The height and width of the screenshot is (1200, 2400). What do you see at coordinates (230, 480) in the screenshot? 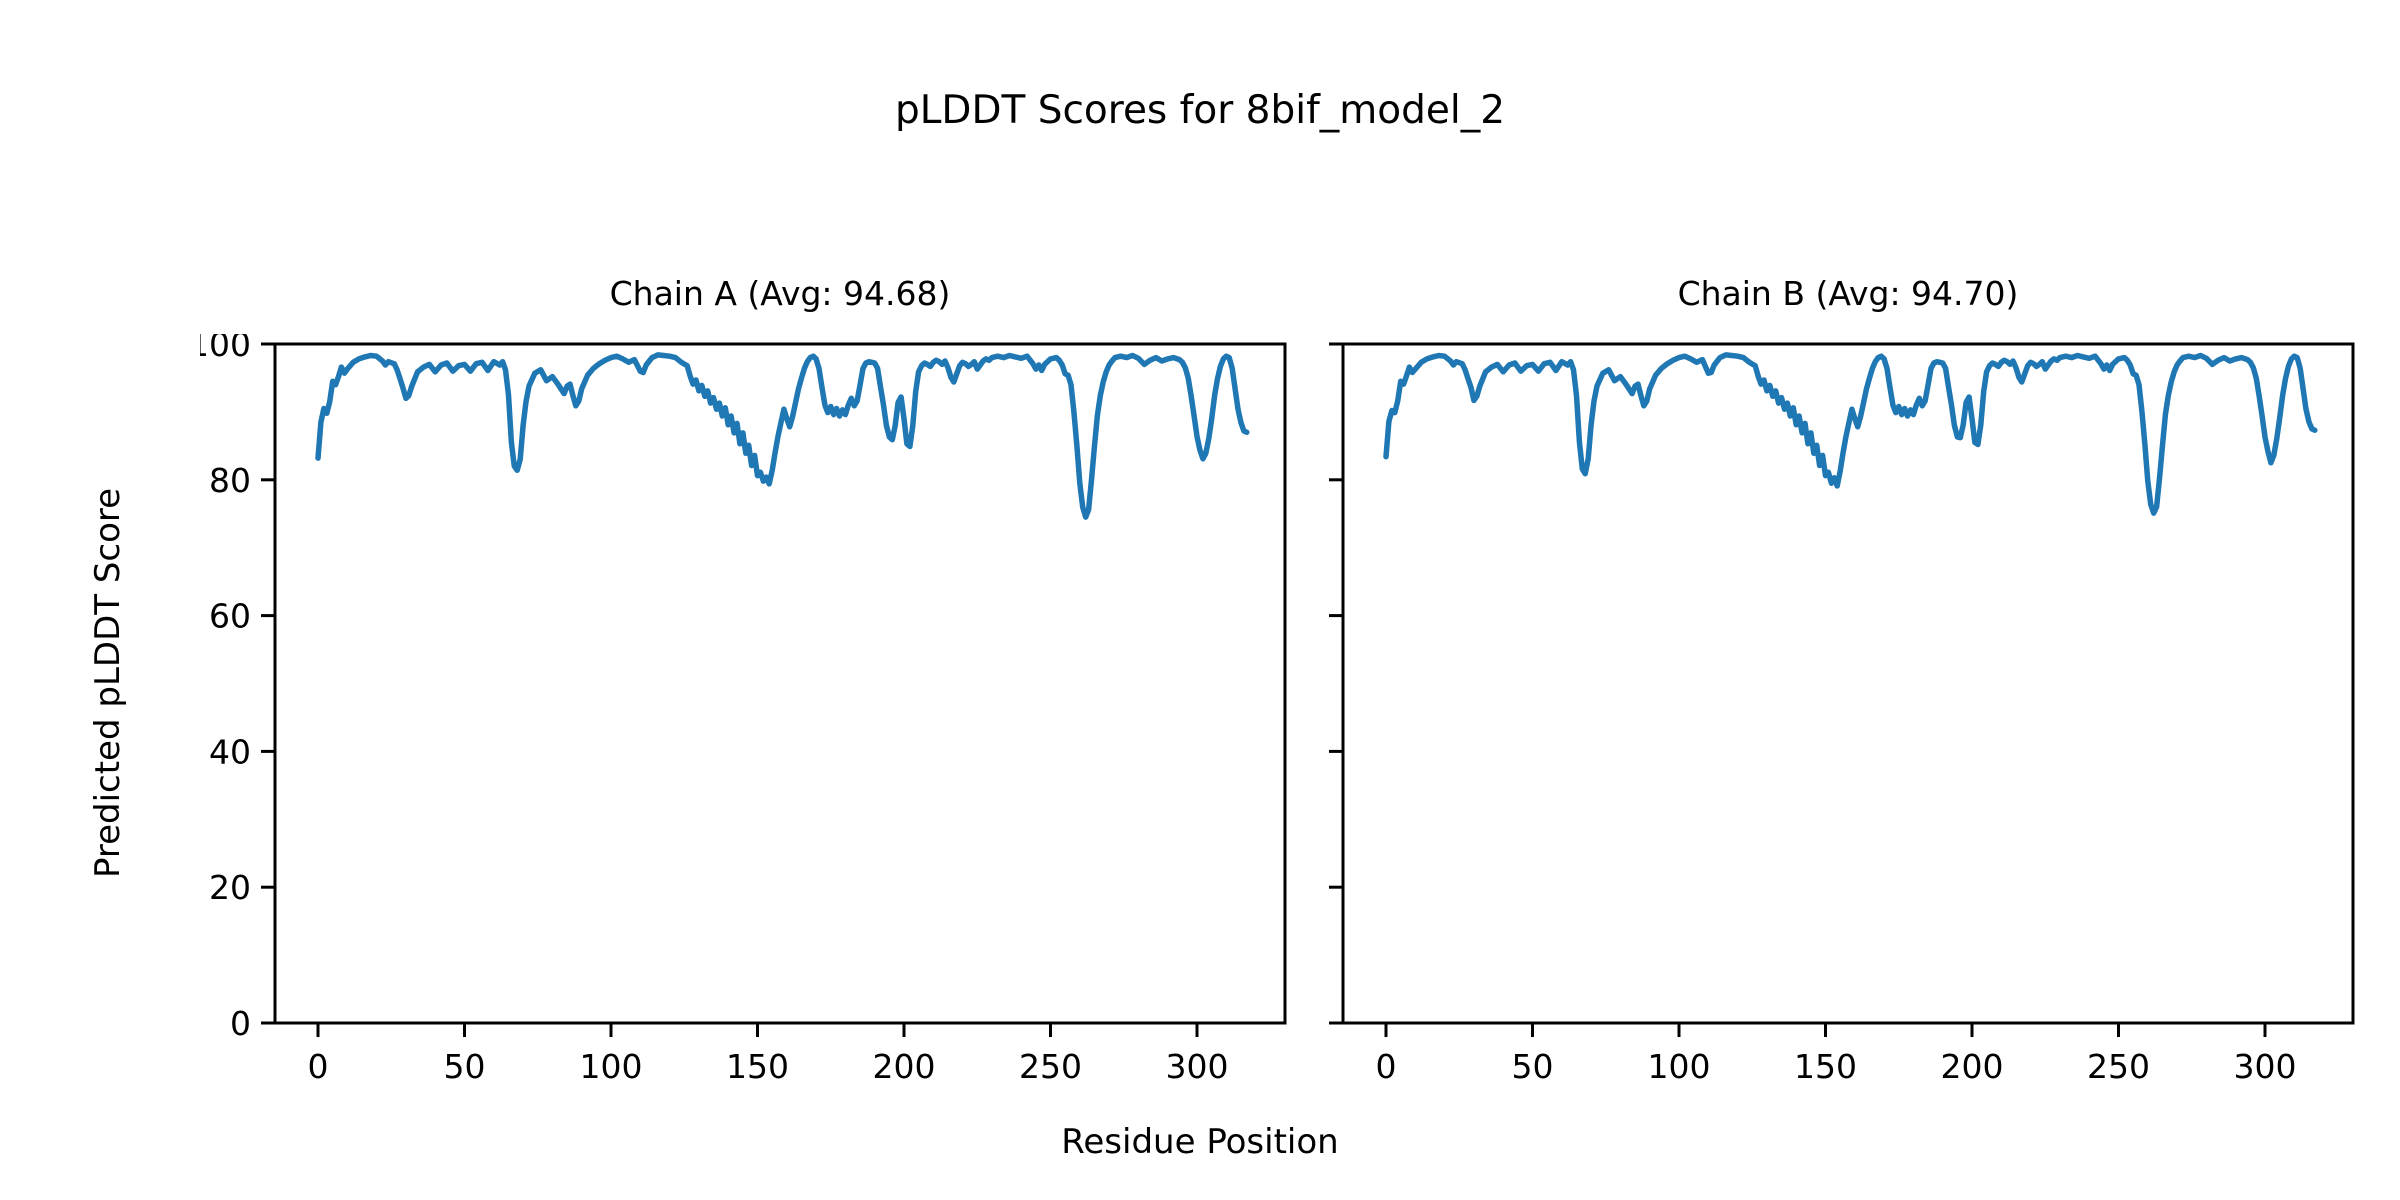
I see `y-tick-label: 80` at bounding box center [230, 480].